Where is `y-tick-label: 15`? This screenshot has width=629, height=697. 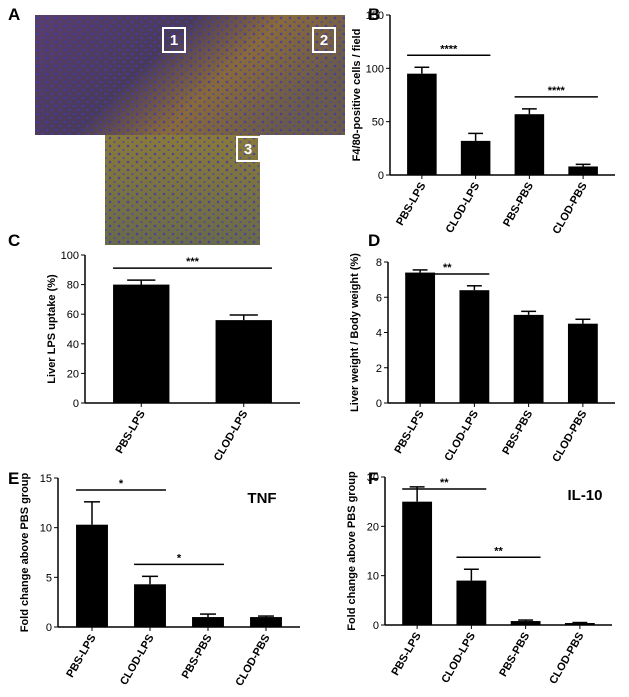
y-tick-label: 15 is located at coordinates (46, 479).